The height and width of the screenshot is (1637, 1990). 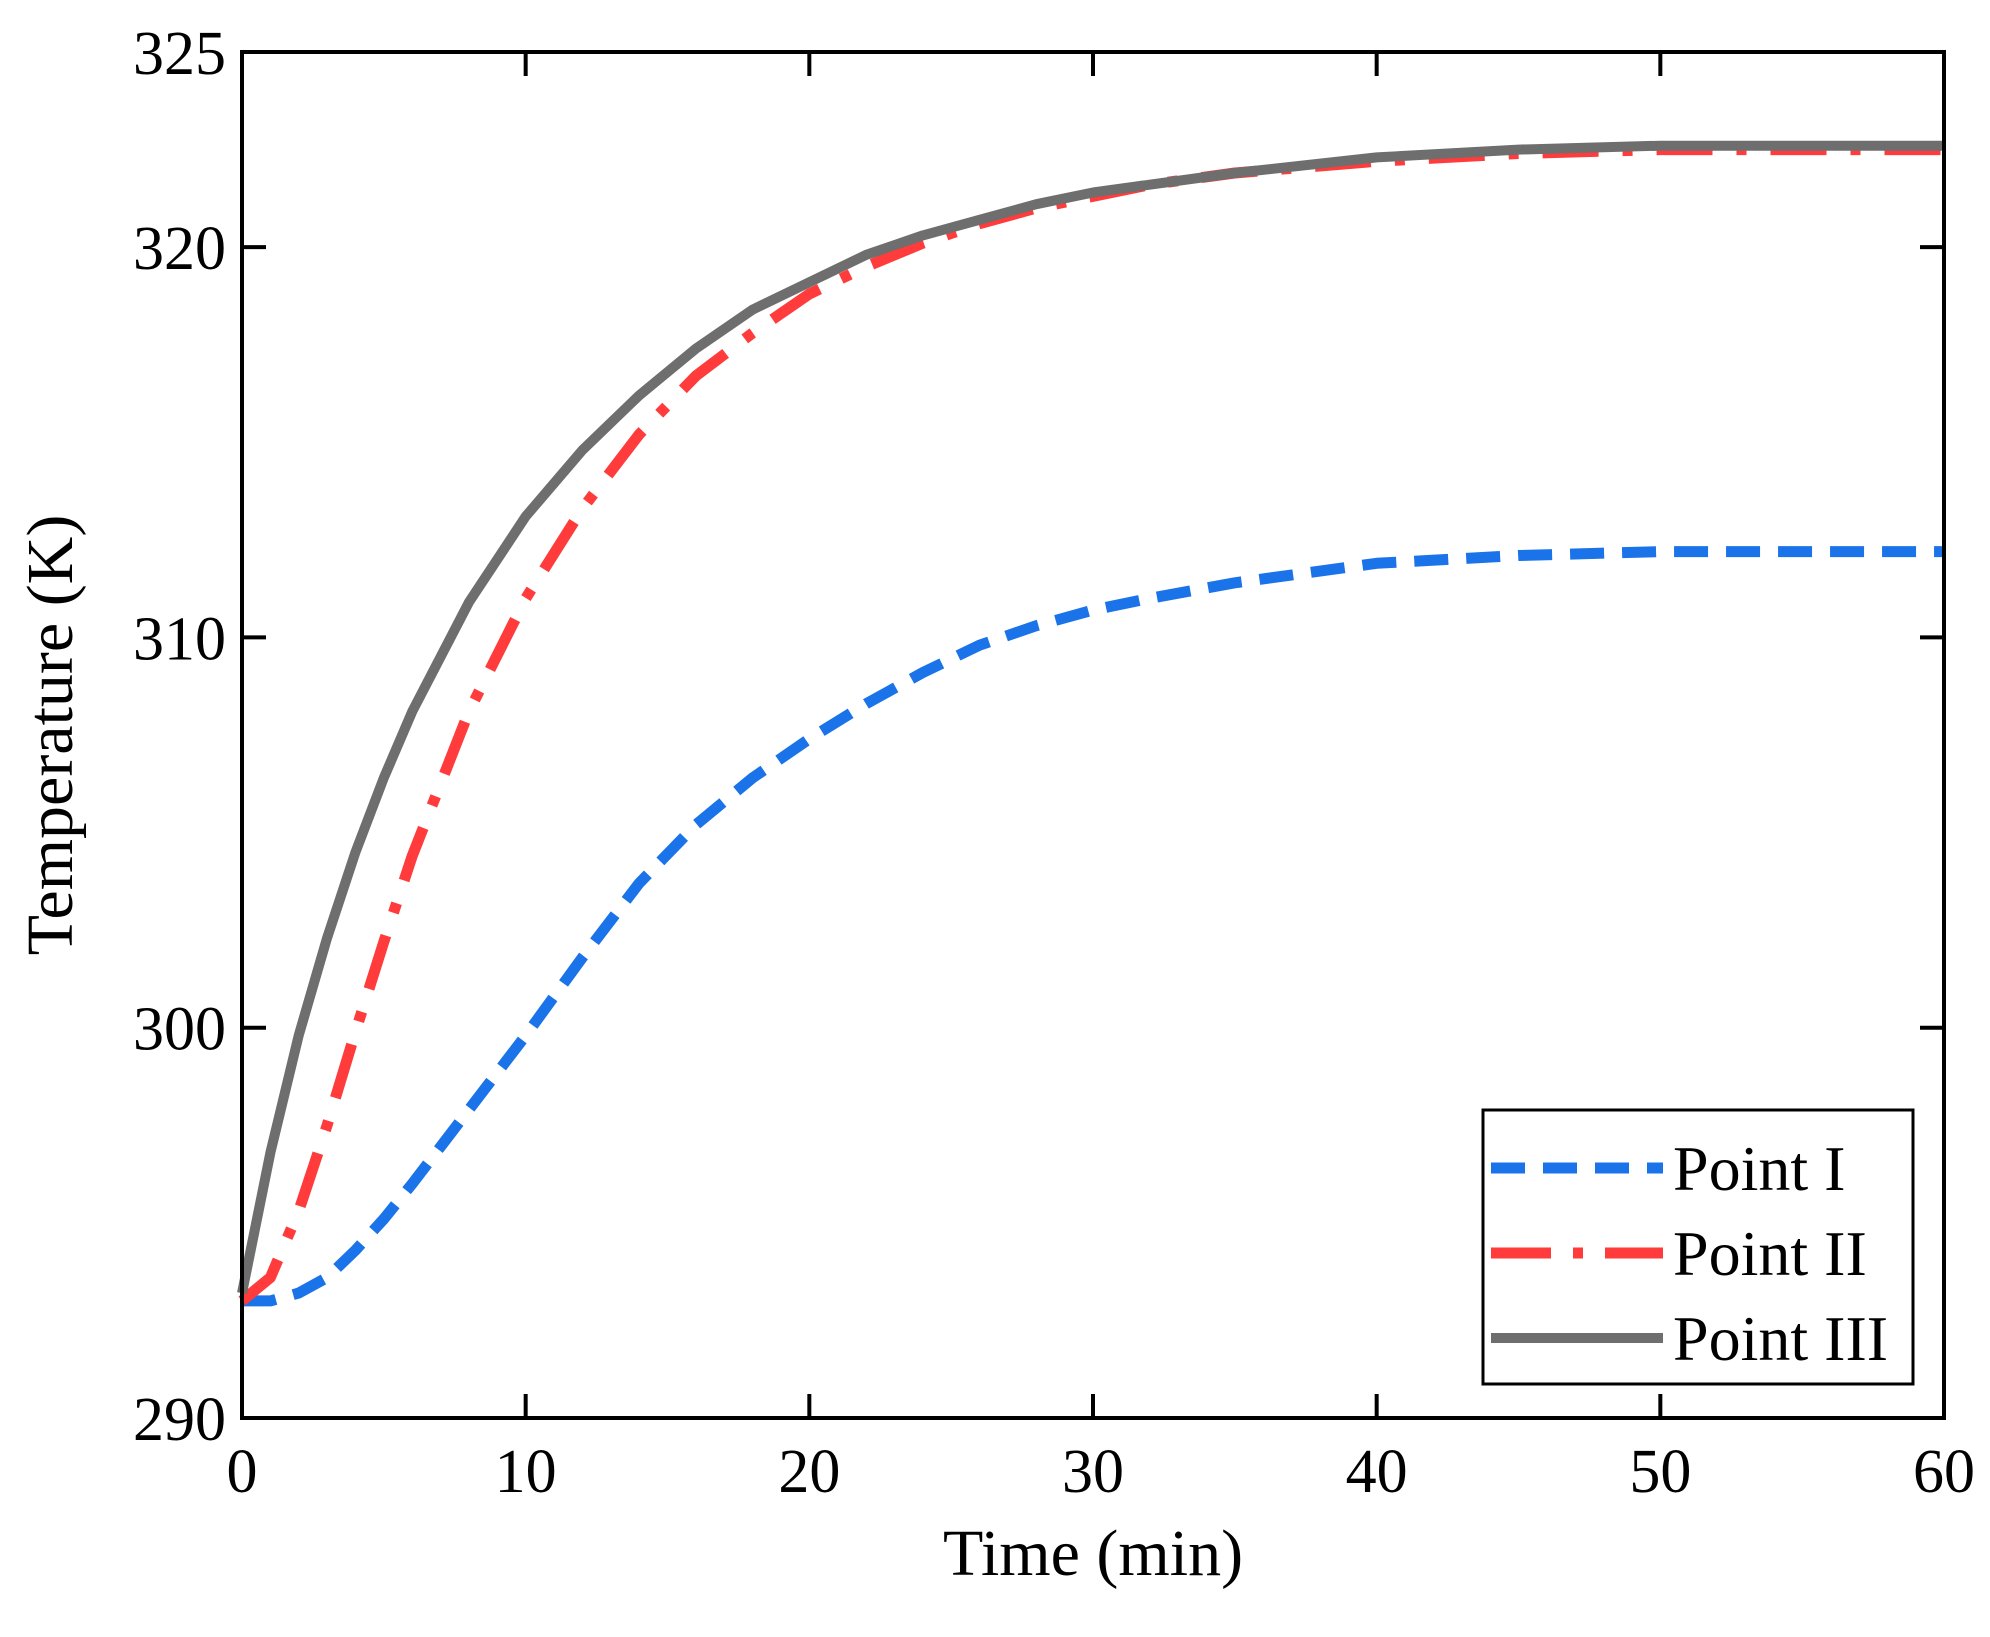 I want to click on x-tick-label: 50, so click(x=1660, y=1472).